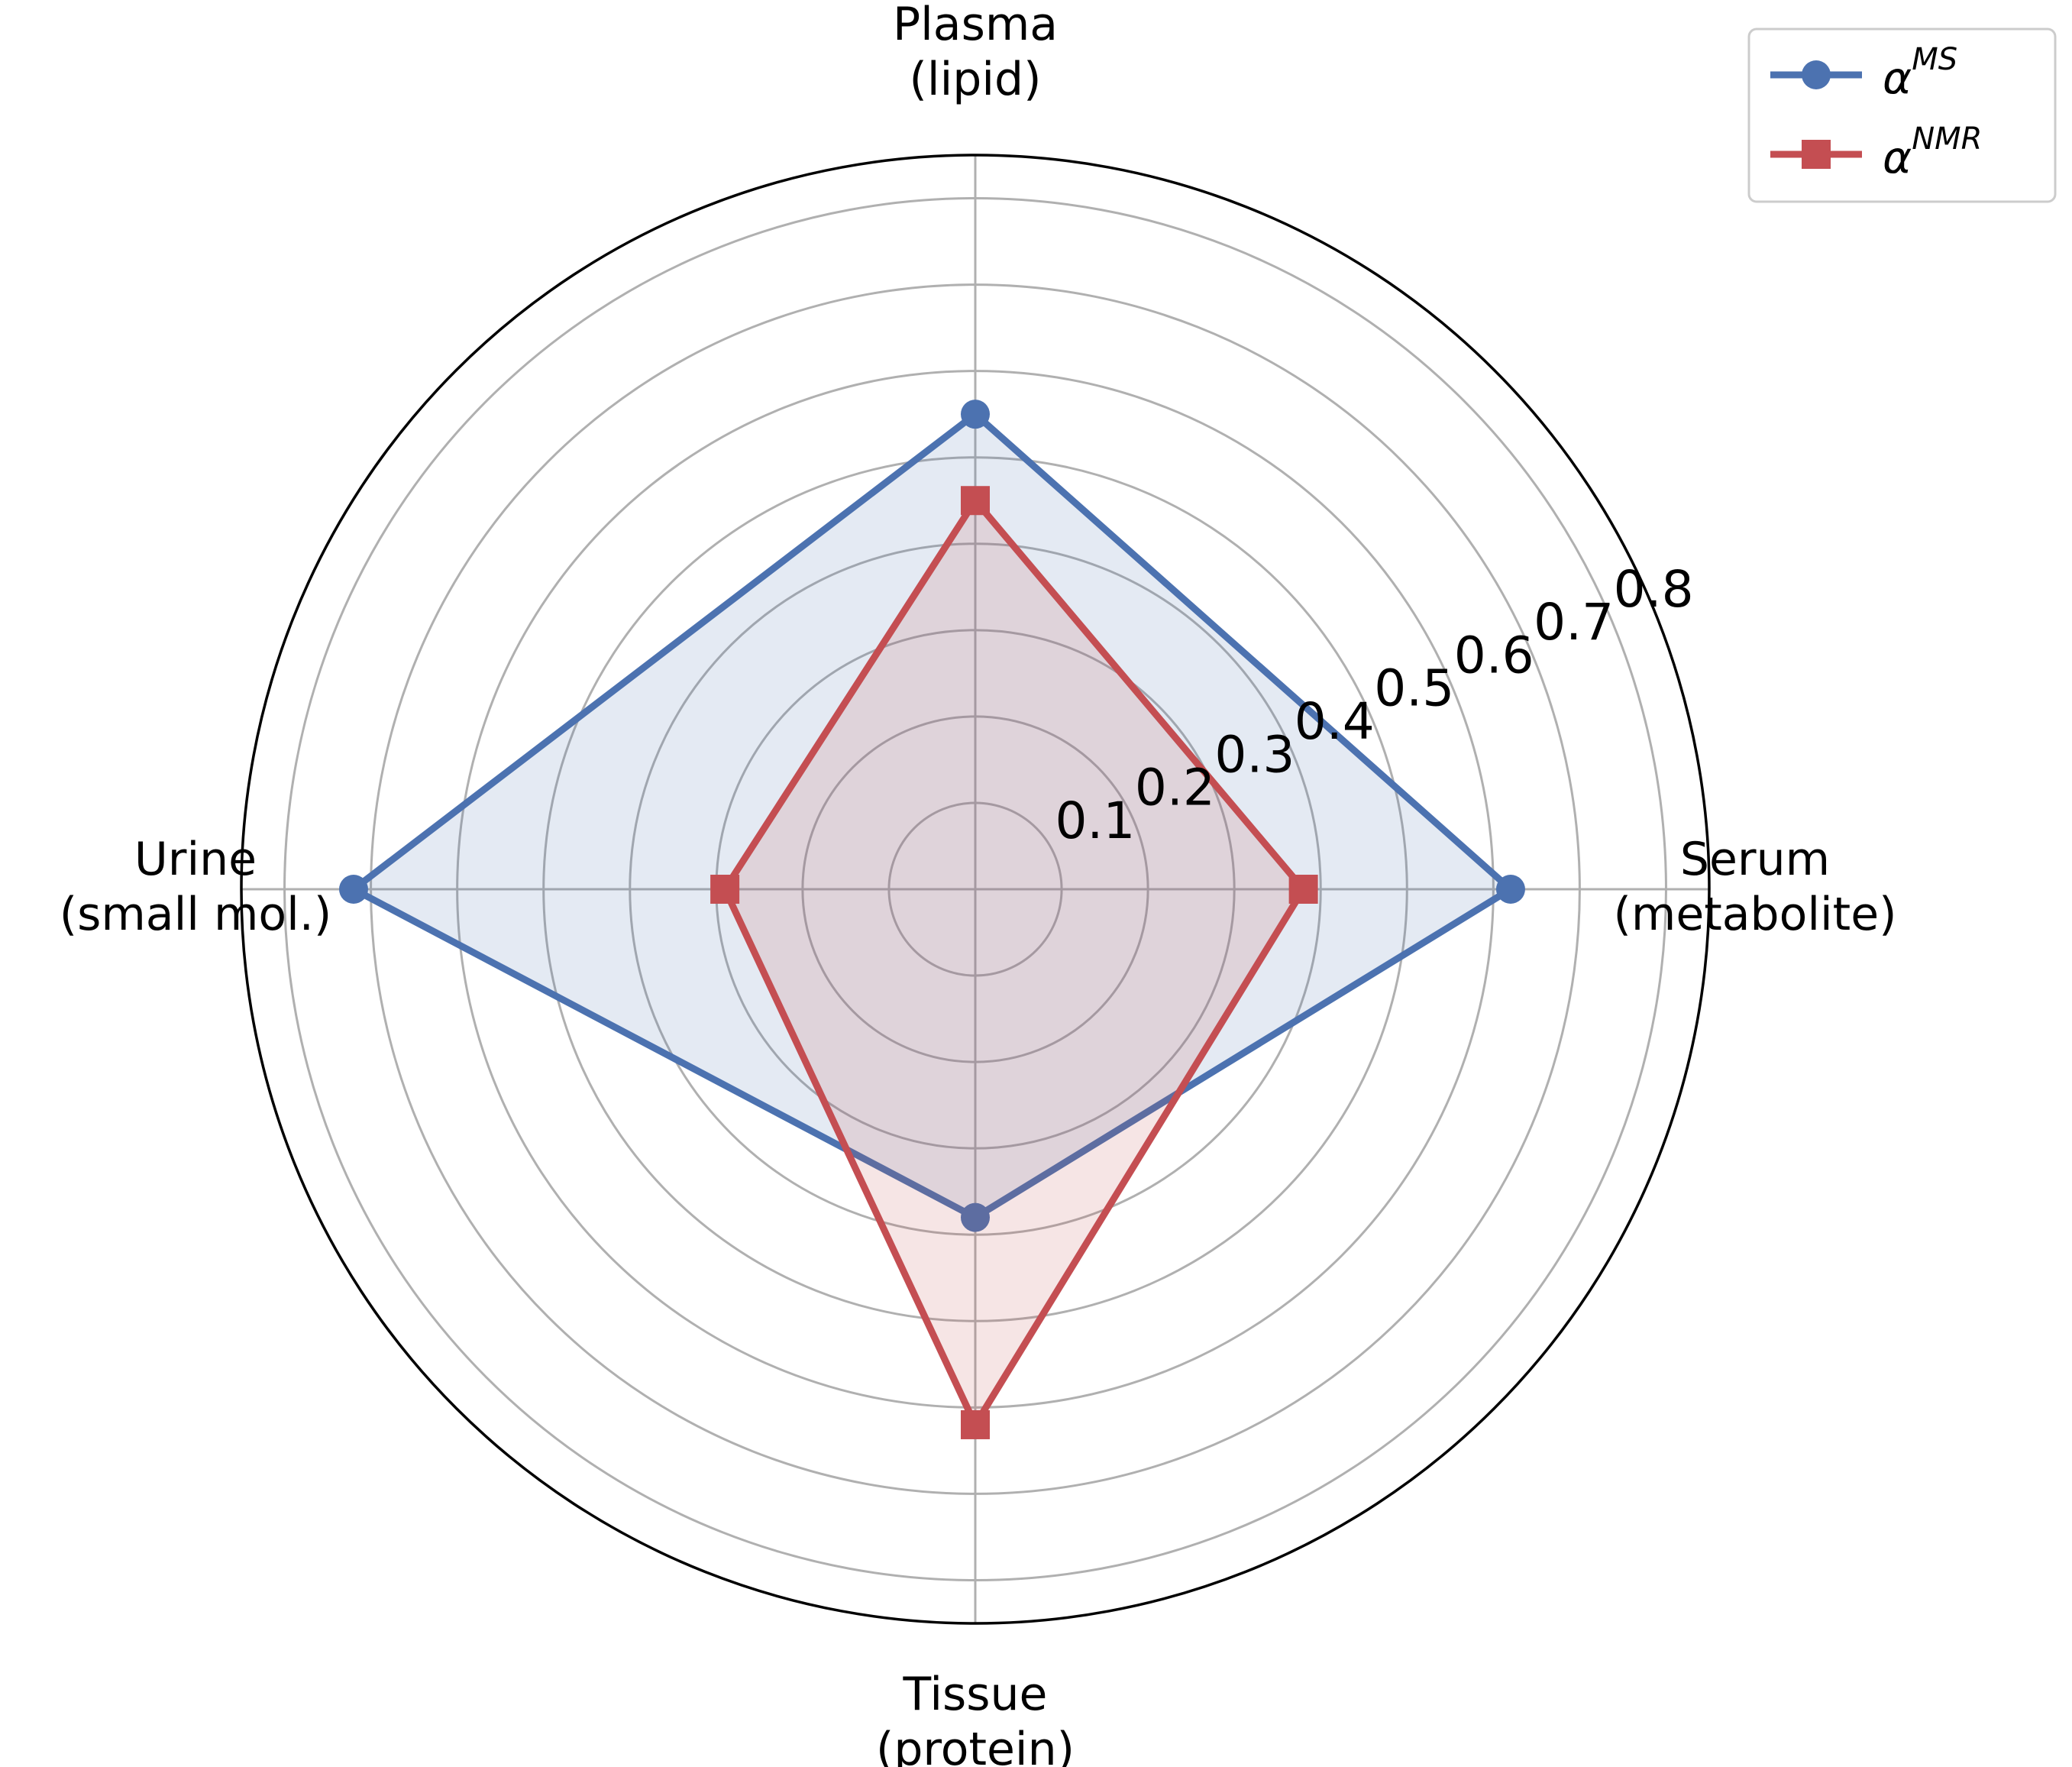  What do you see at coordinates (1095, 820) in the screenshot?
I see `r-tick-label: 0.1` at bounding box center [1095, 820].